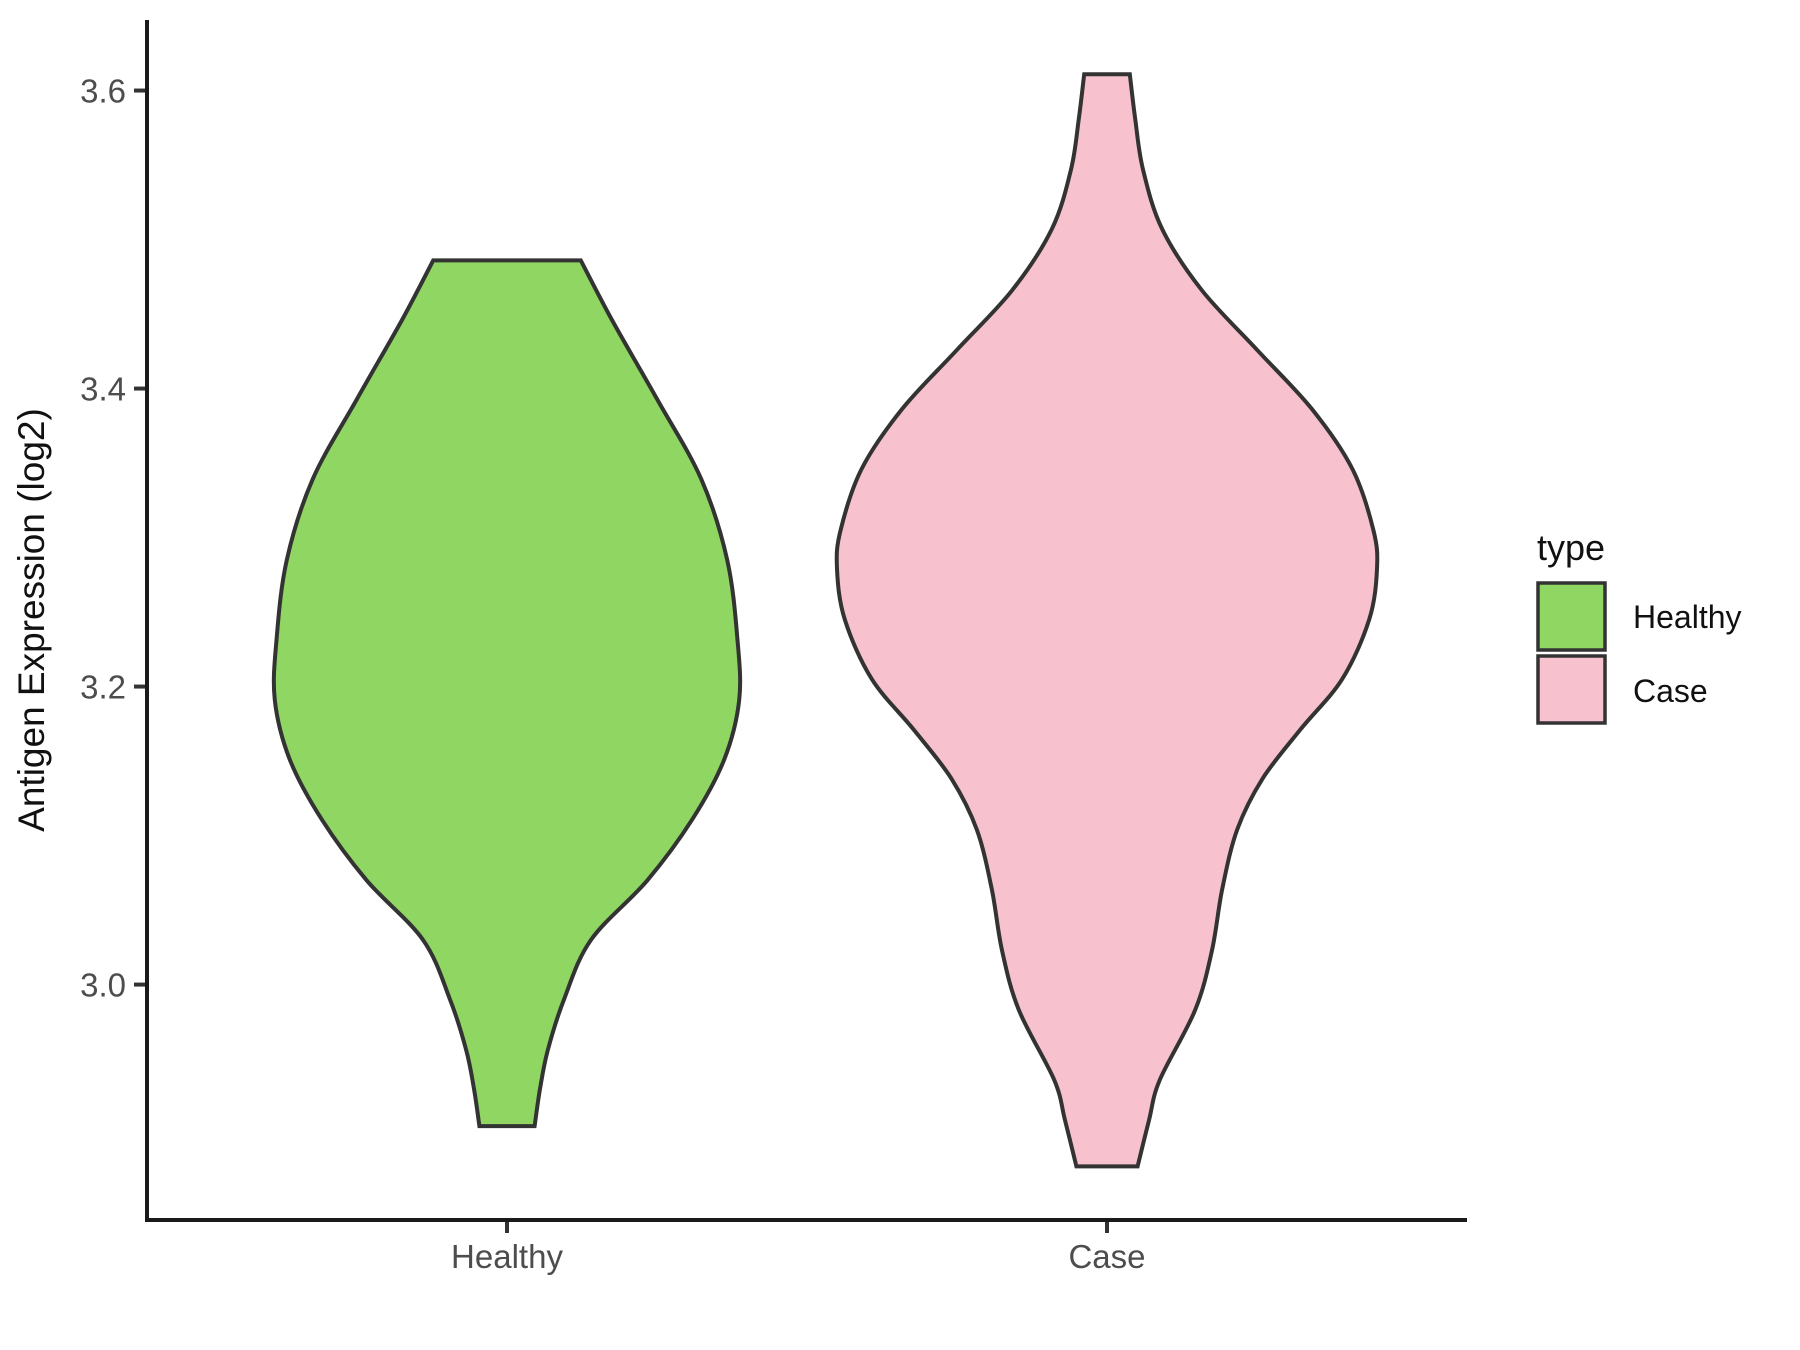 Image resolution: width=1800 pixels, height=1350 pixels. I want to click on legend-title: type, so click(1571, 547).